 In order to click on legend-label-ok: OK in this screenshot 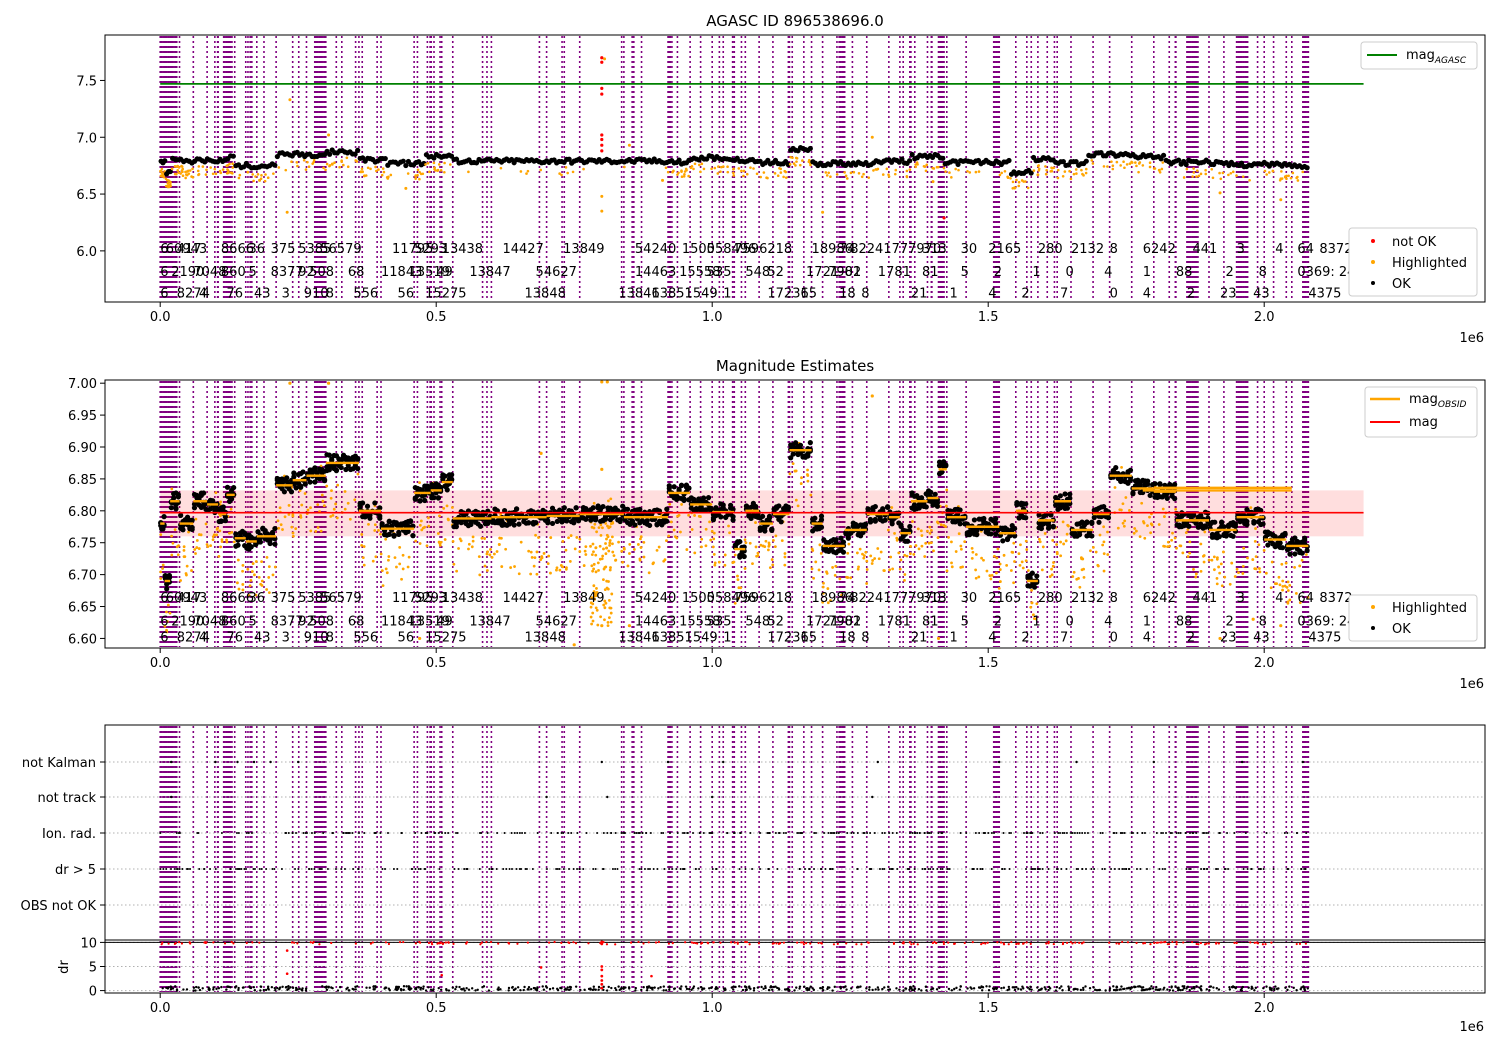, I will do `click(1401, 284)`.